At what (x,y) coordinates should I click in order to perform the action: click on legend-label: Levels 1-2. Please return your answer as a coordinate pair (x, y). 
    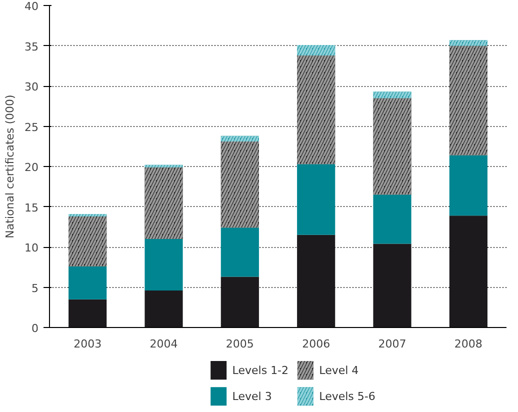
    Looking at the image, I should click on (260, 370).